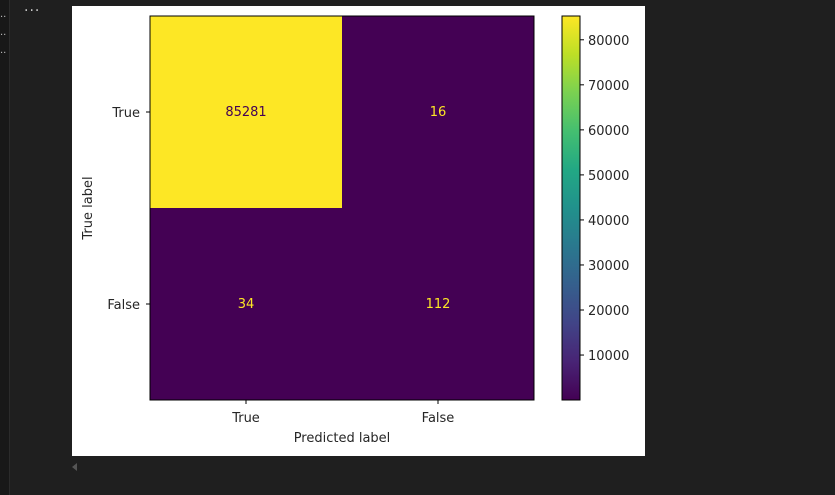 This screenshot has width=835, height=495. What do you see at coordinates (5, 247) in the screenshot?
I see `editor-gutter: .. .. ..` at bounding box center [5, 247].